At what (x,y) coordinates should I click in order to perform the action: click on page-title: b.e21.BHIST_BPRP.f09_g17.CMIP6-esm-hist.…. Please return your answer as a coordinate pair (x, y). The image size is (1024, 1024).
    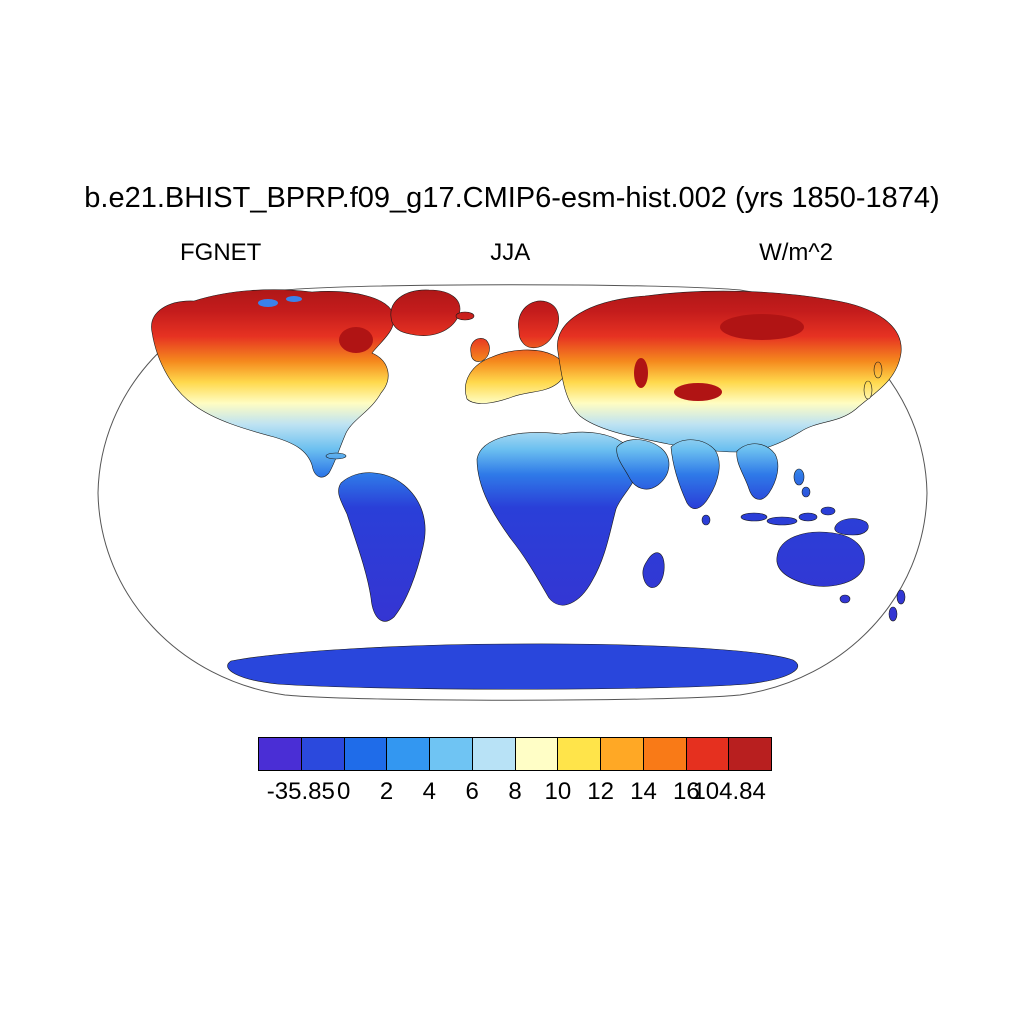
    Looking at the image, I should click on (512, 198).